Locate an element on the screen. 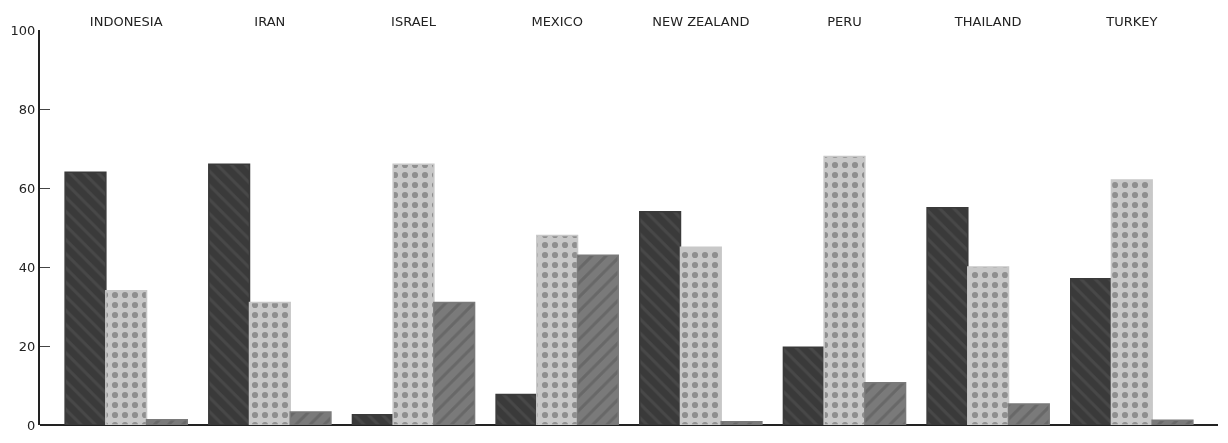 The image size is (1228, 443). y-tick-label: 100 is located at coordinates (23, 30).